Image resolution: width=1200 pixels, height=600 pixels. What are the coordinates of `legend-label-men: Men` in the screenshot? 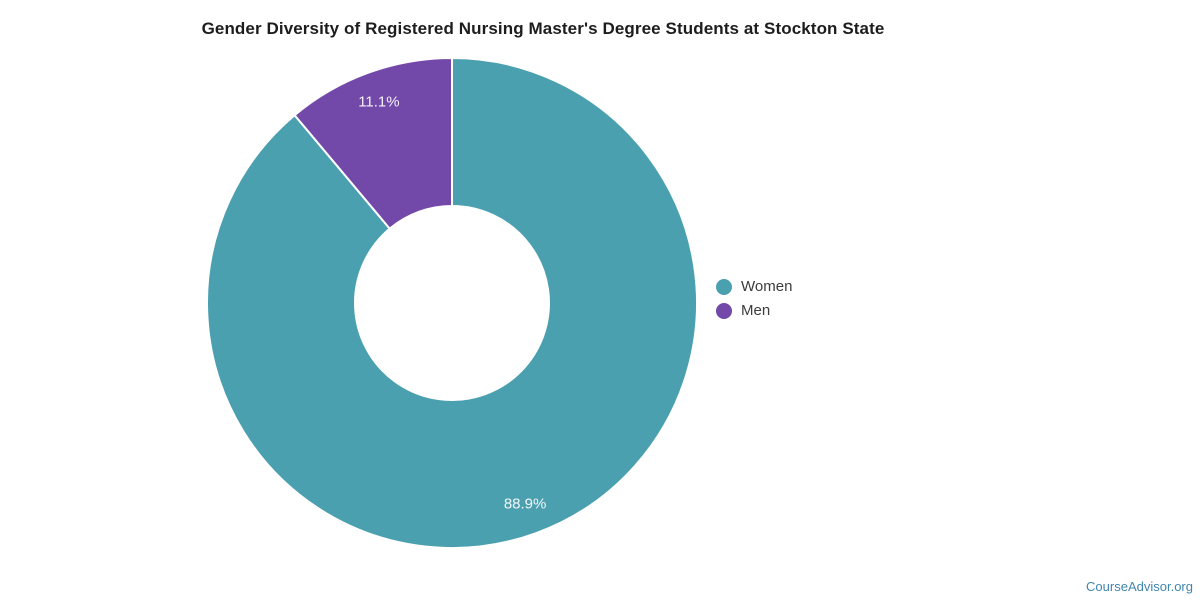 It's located at (756, 310).